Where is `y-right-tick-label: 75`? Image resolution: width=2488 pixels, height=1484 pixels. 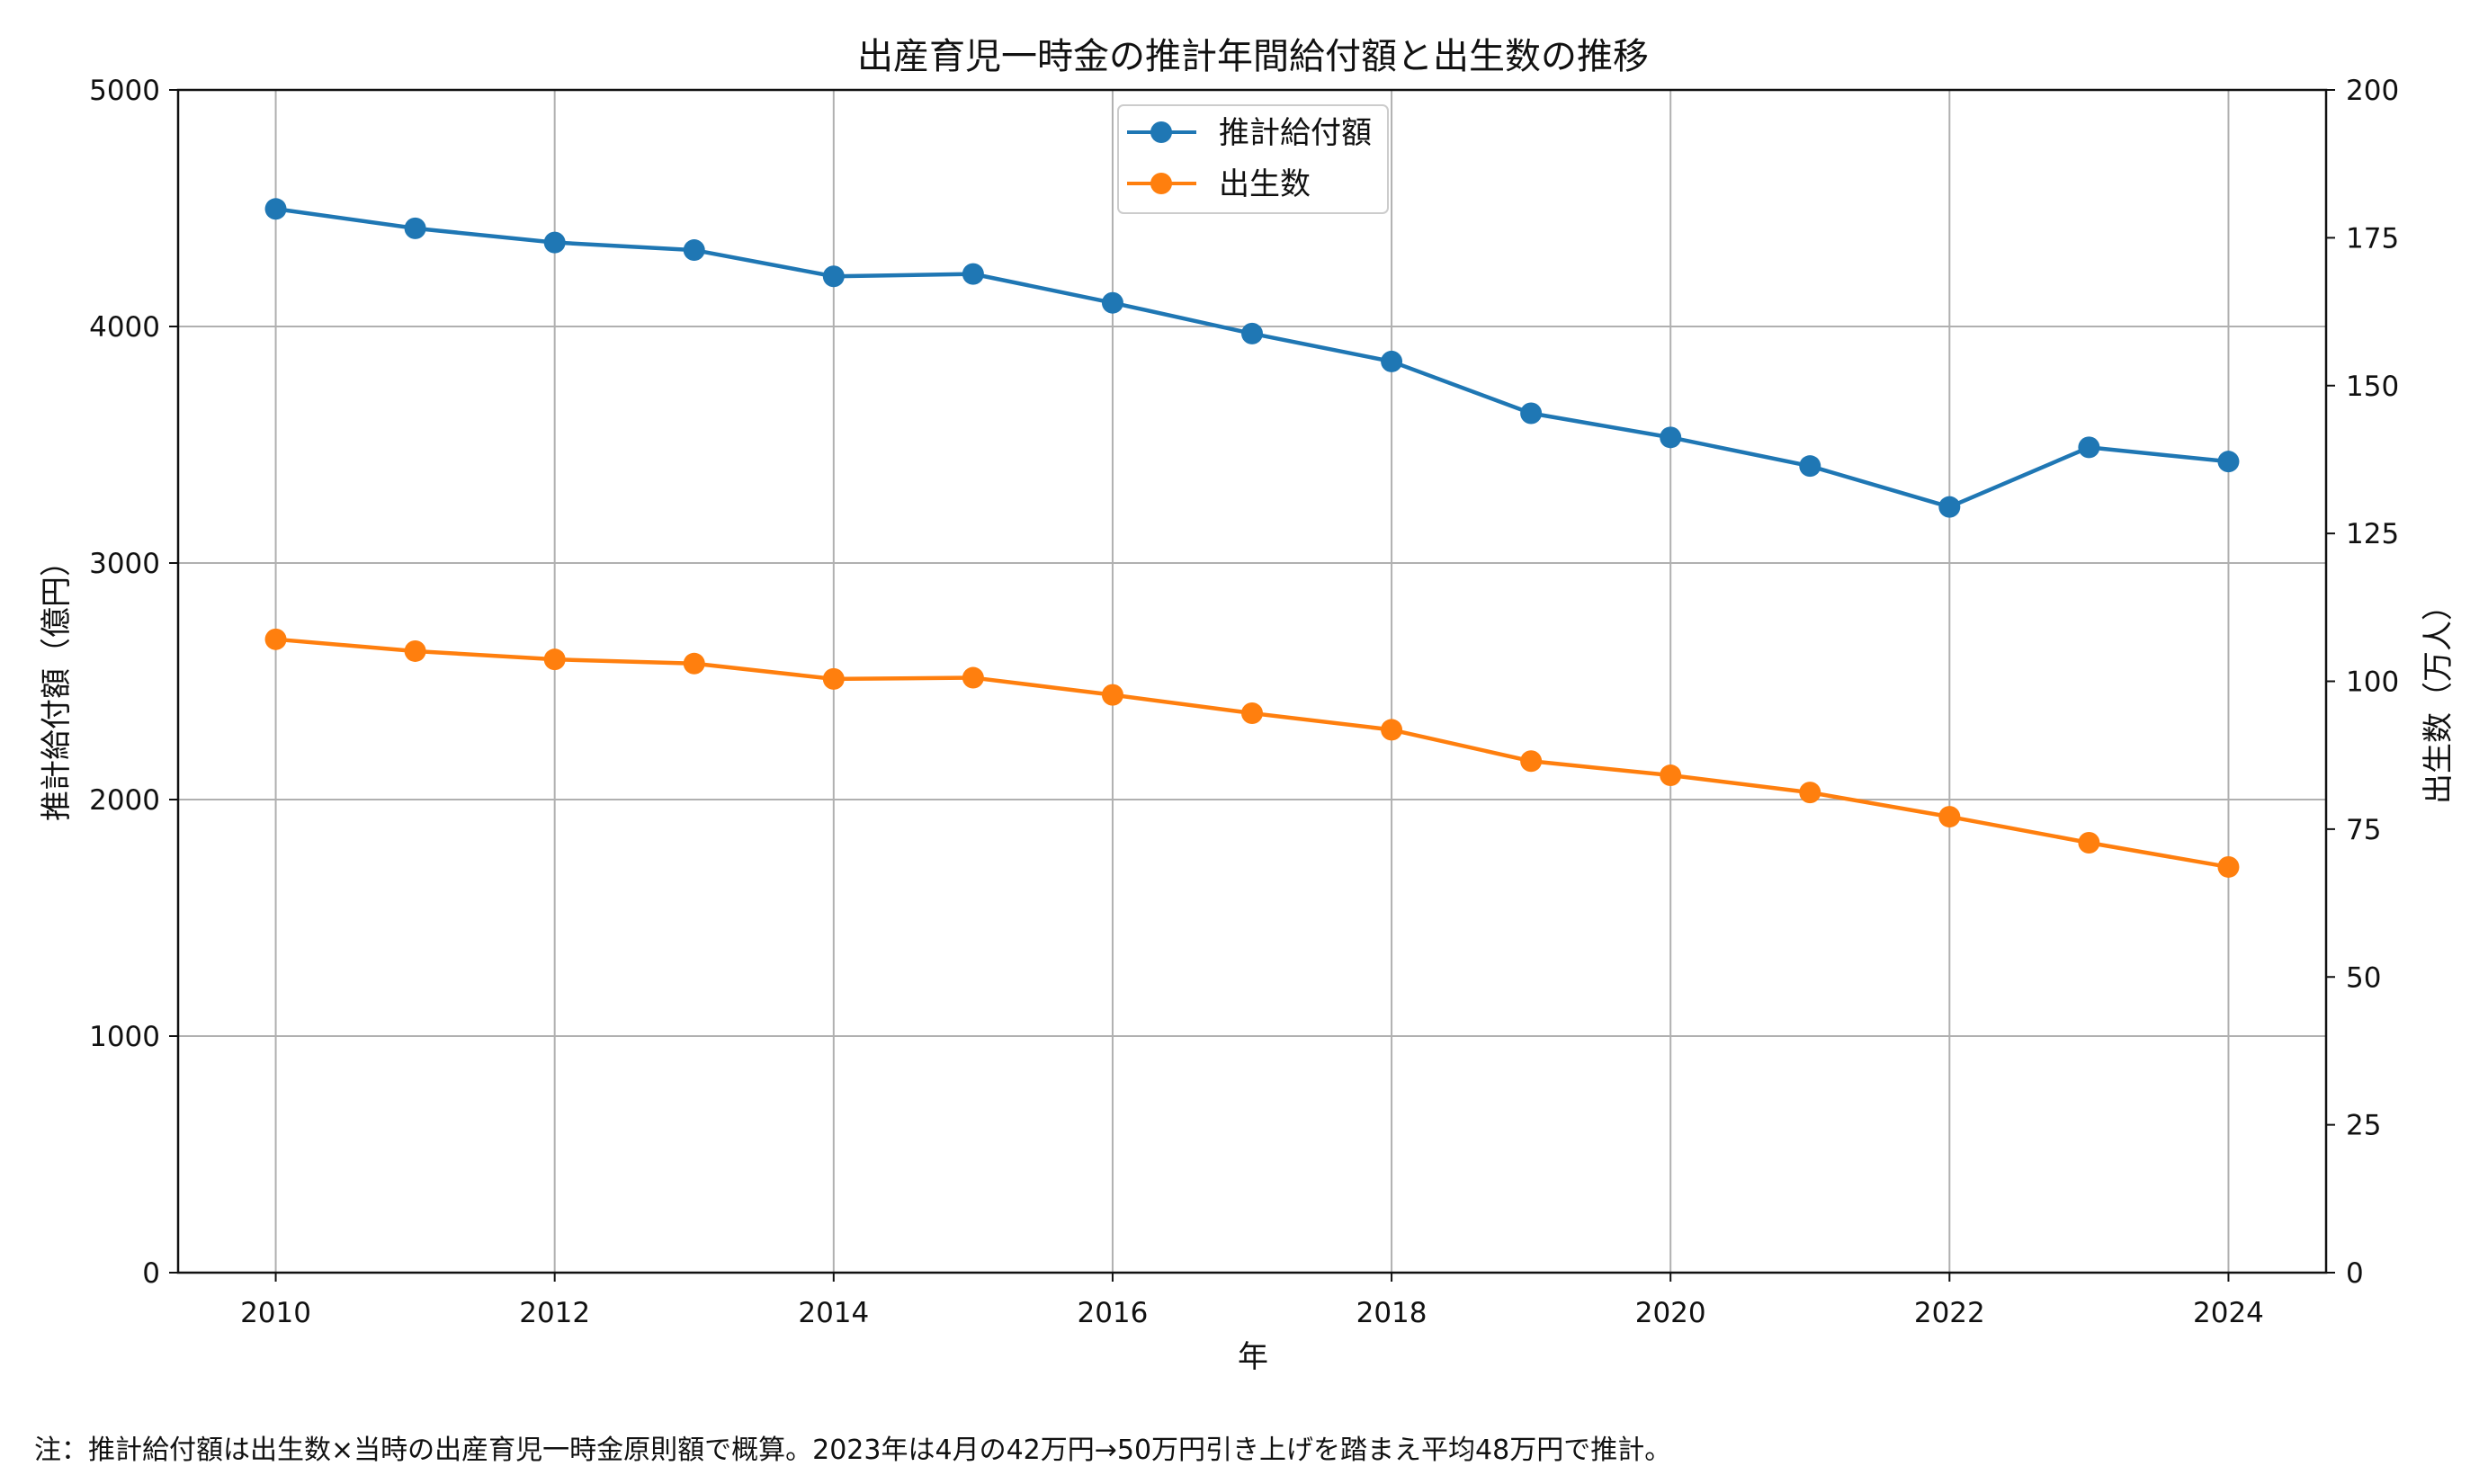 y-right-tick-label: 75 is located at coordinates (2363, 830).